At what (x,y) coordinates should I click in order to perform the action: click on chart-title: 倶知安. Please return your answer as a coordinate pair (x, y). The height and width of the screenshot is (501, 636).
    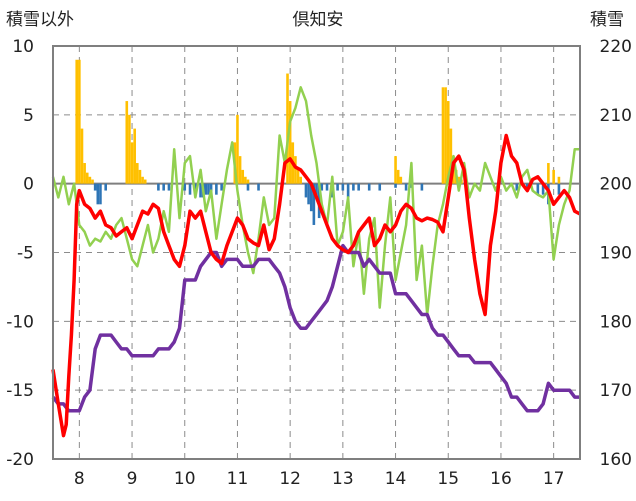
    Looking at the image, I should click on (318, 20).